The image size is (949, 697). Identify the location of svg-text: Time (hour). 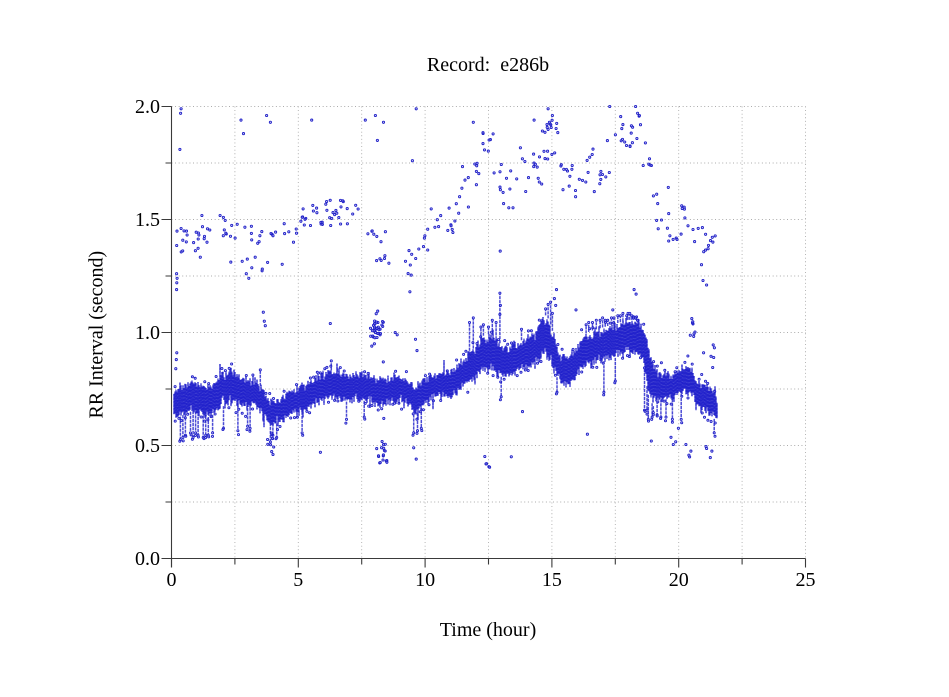
(488, 630).